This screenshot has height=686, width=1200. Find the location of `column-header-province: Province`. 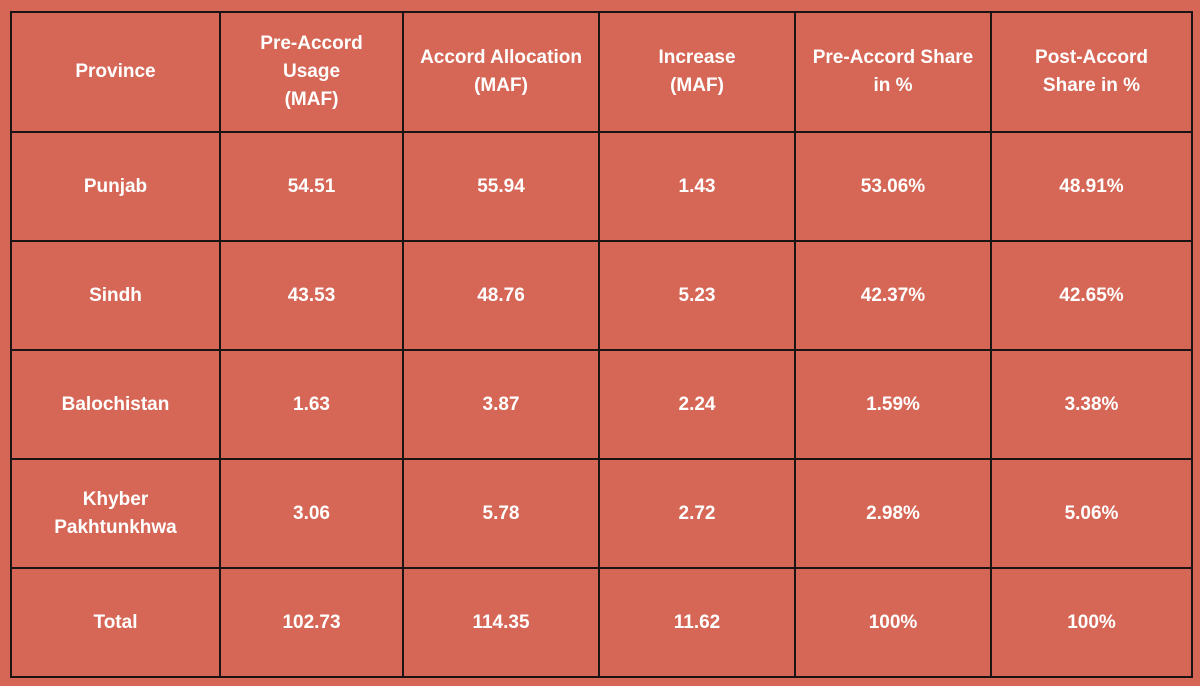

column-header-province: Province is located at coordinates (115, 72).